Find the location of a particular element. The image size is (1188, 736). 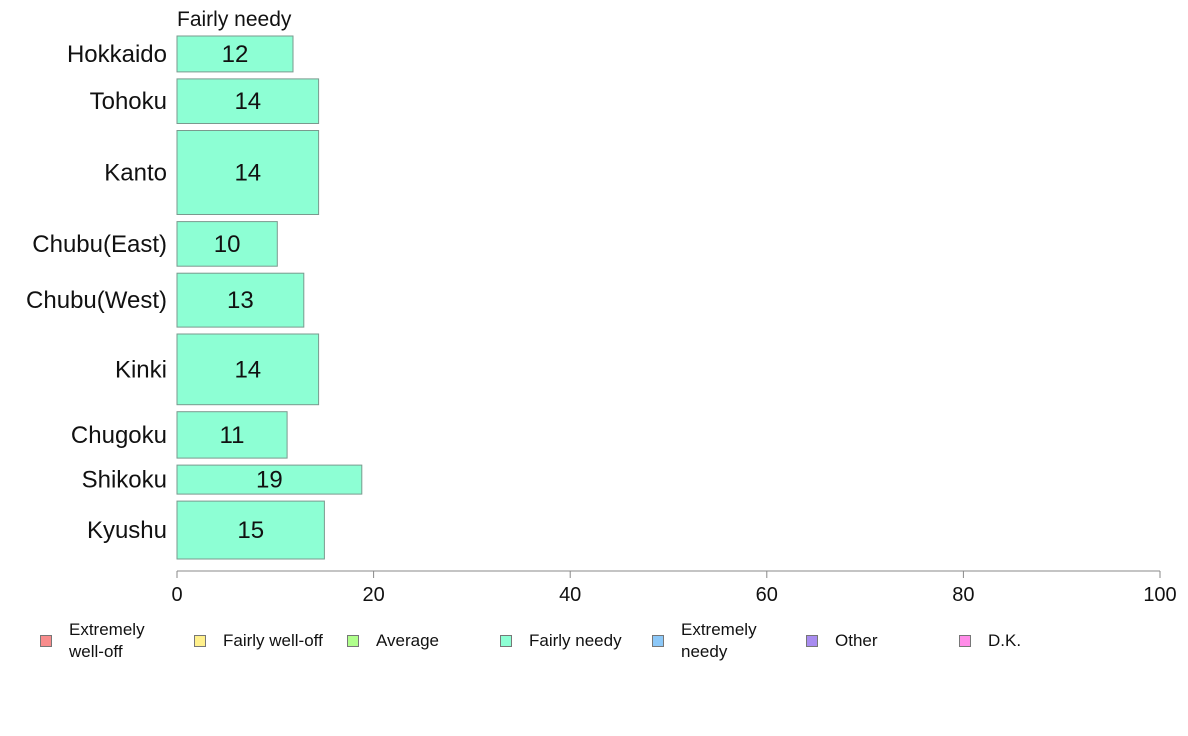

bar-value-label: 13 is located at coordinates (240, 300).